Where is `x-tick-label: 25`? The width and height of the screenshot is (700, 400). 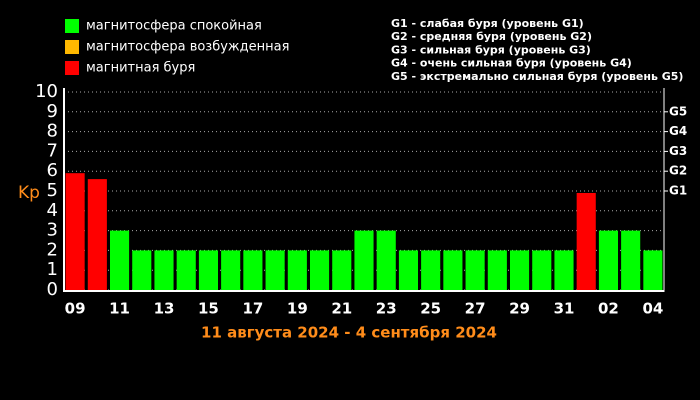
x-tick-label: 25 is located at coordinates (430, 309).